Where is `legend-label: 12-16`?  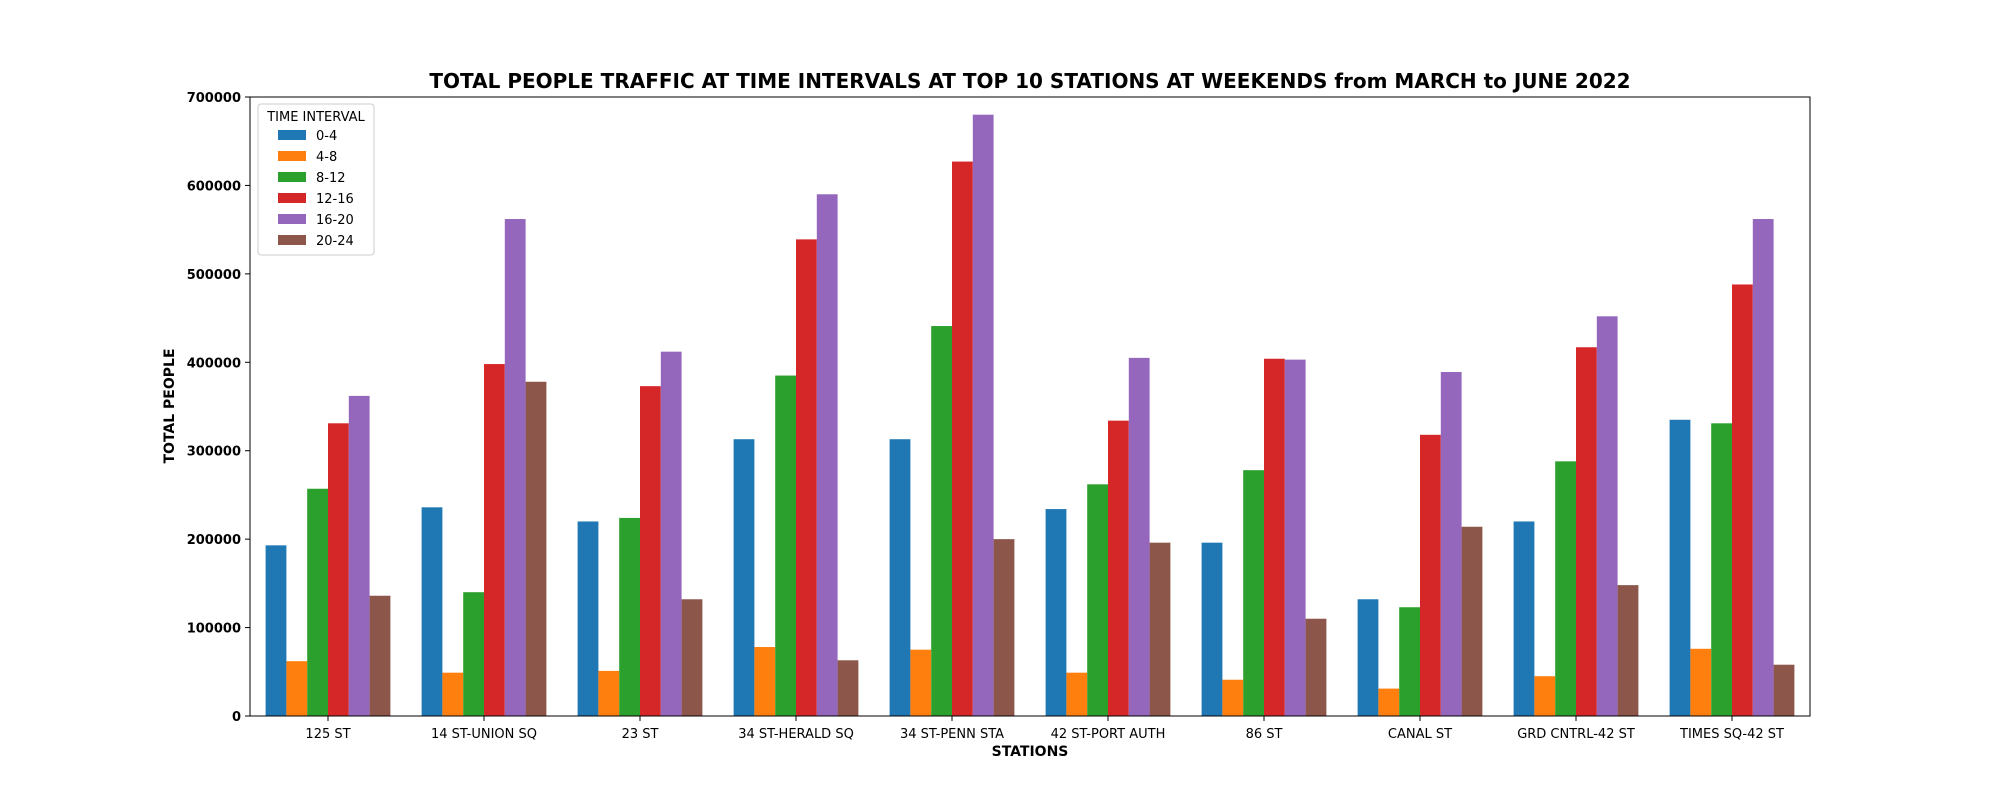
legend-label: 12-16 is located at coordinates (335, 199).